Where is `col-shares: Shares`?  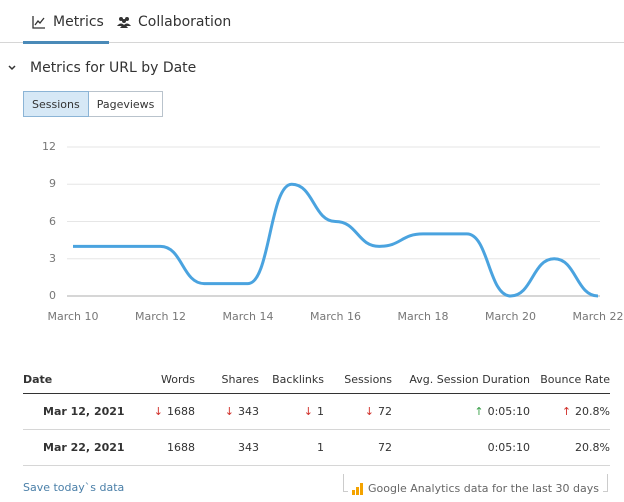 col-shares: Shares is located at coordinates (227, 380).